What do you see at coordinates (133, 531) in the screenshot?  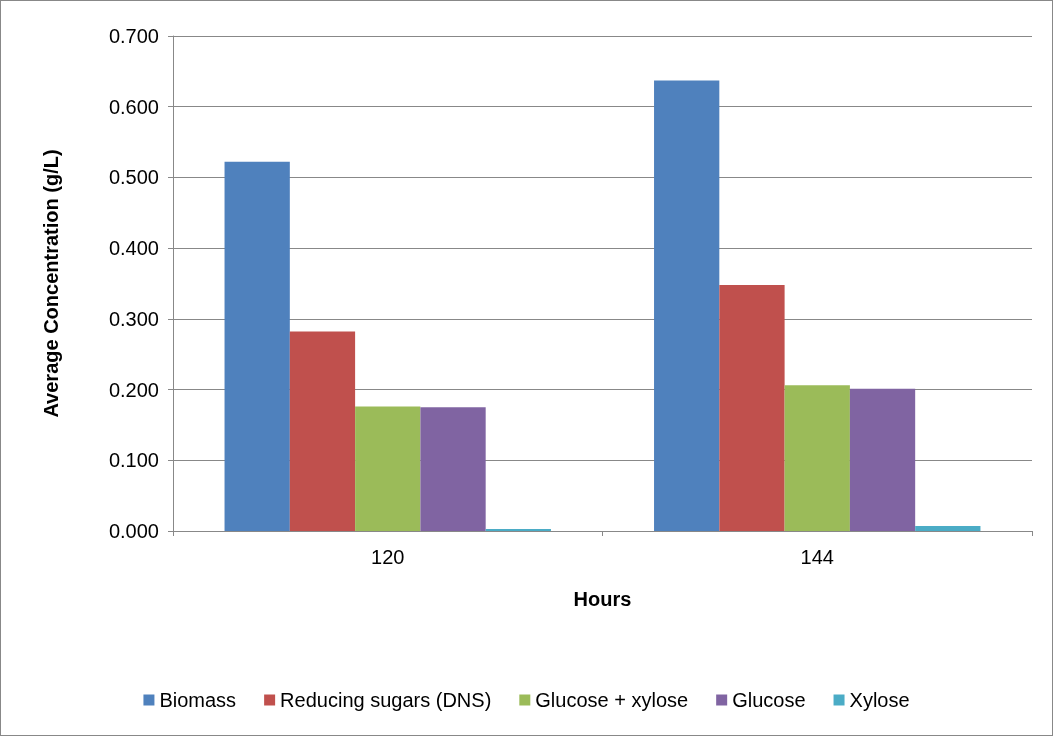 I see `y-tick-label: 0.000` at bounding box center [133, 531].